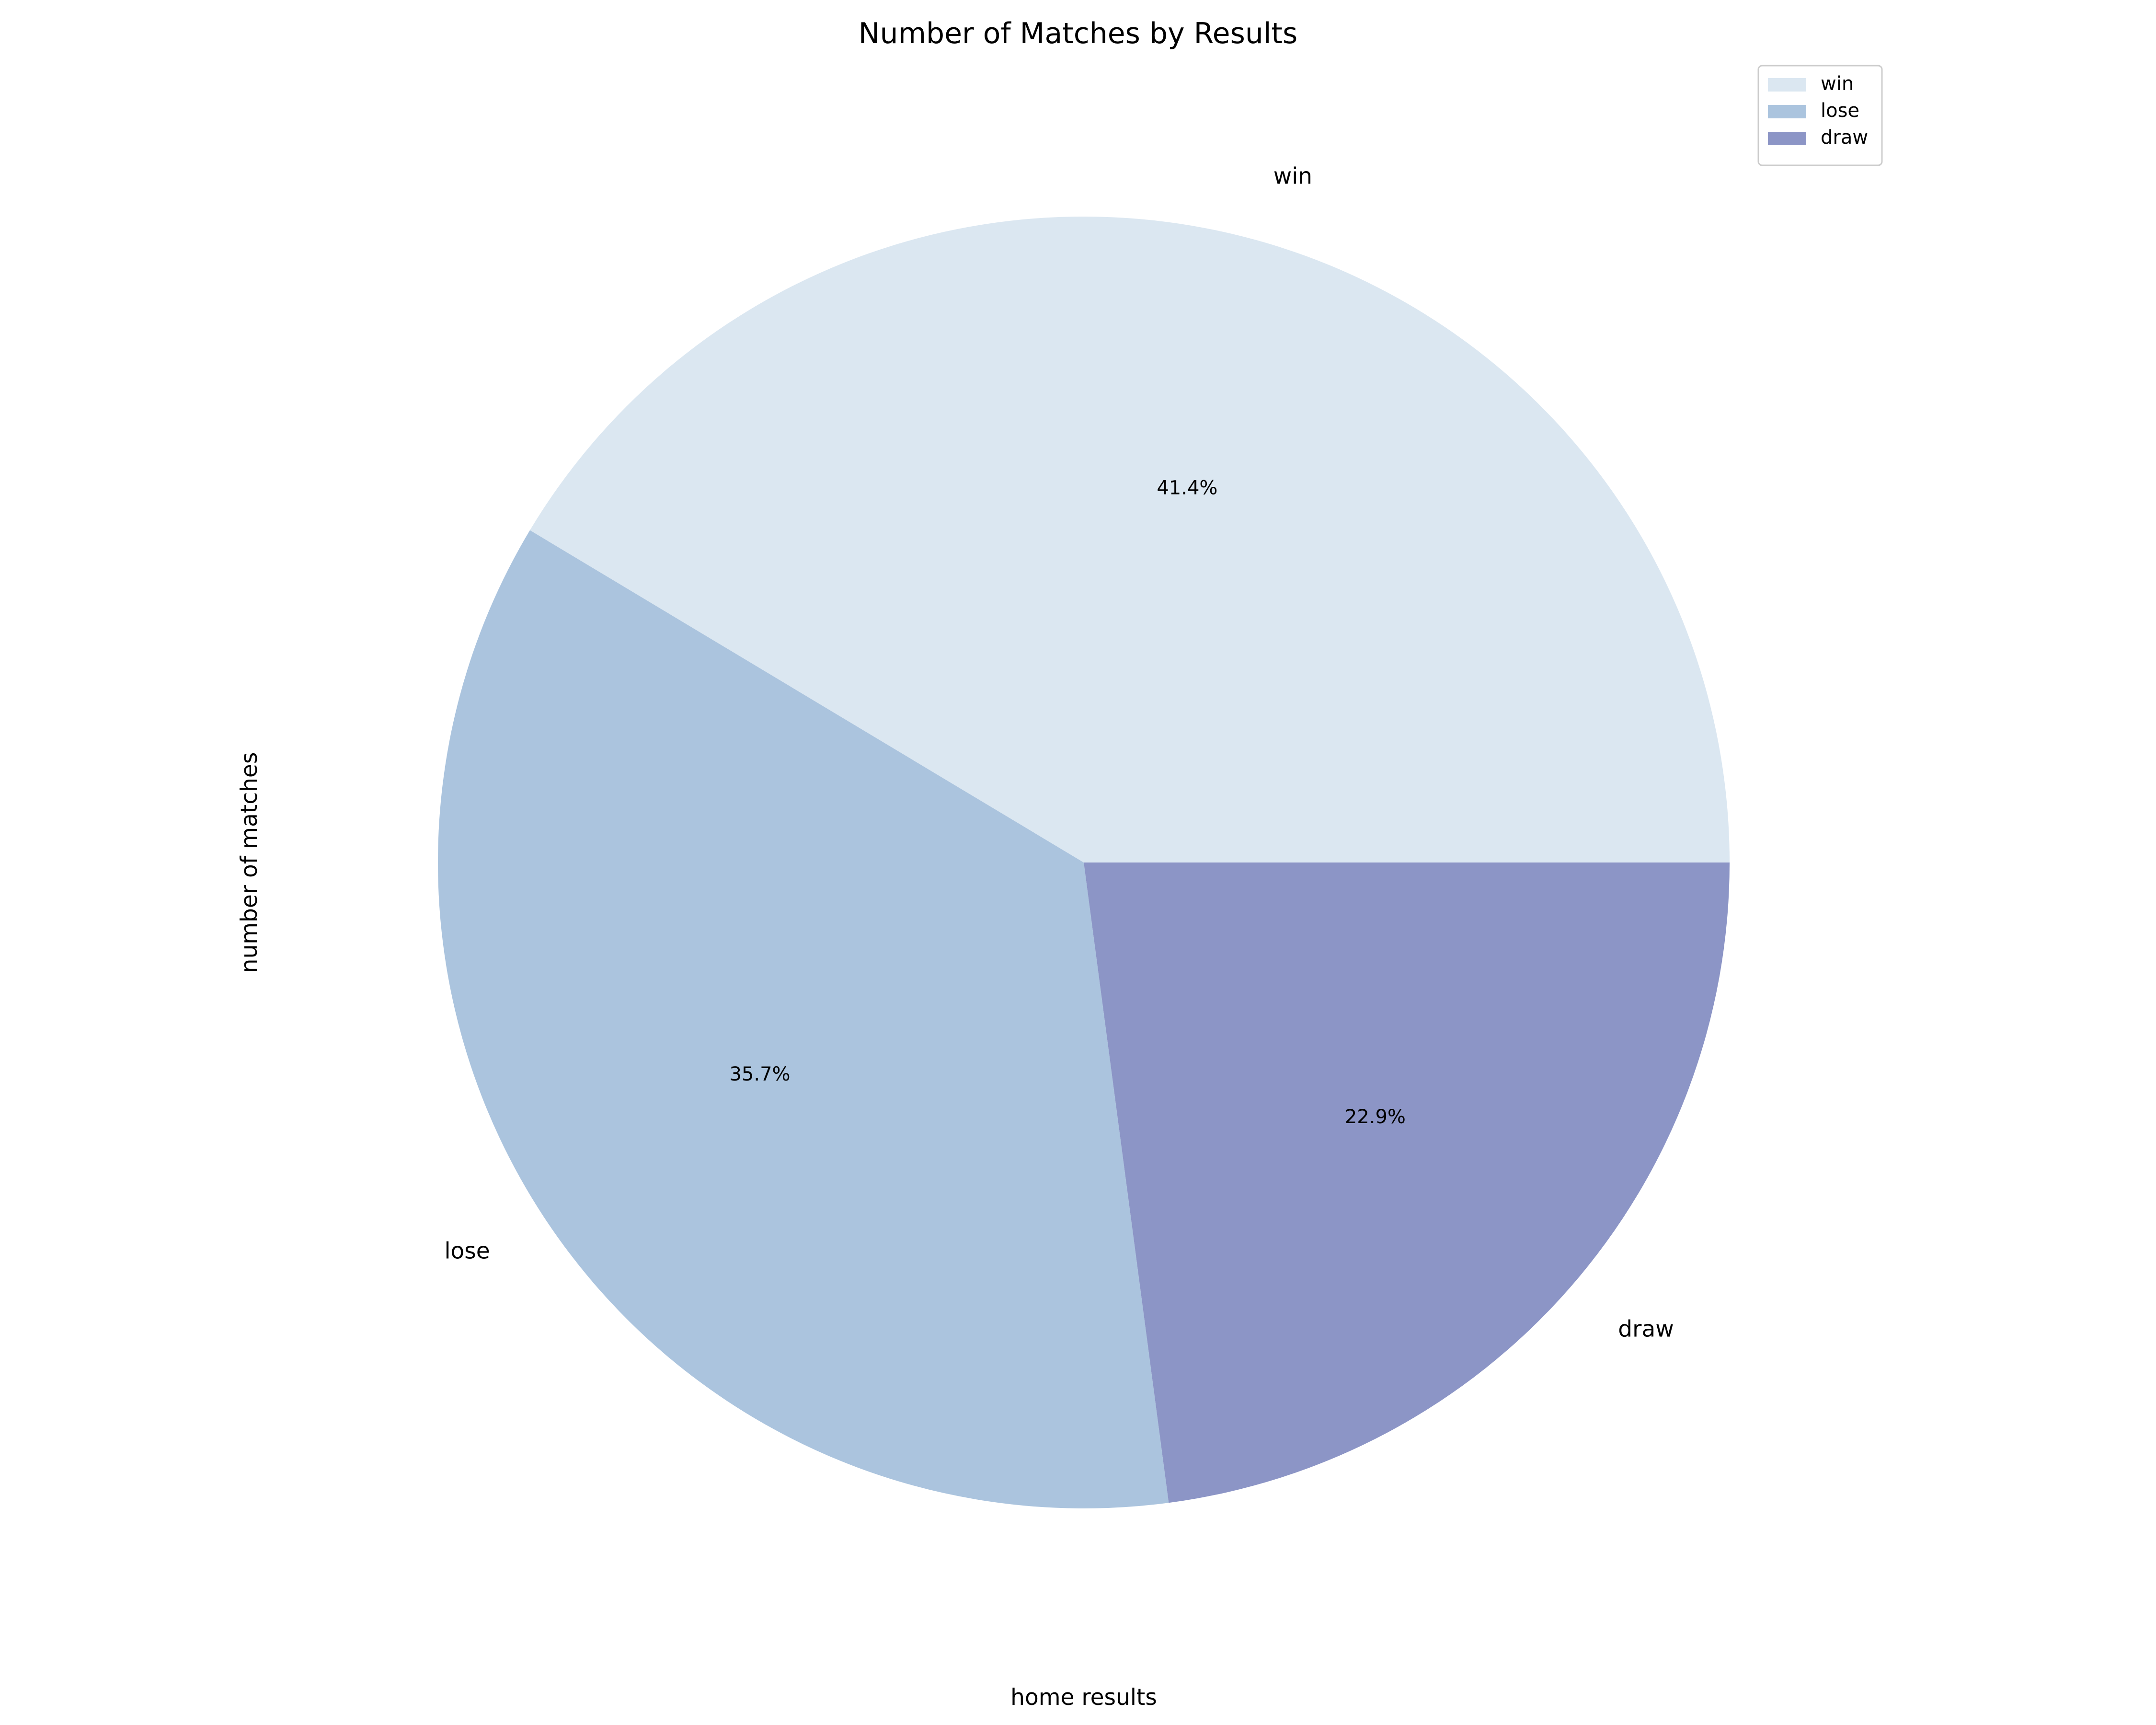 The image size is (2156, 1725). I want to click on slice-label-win: win, so click(1292, 176).